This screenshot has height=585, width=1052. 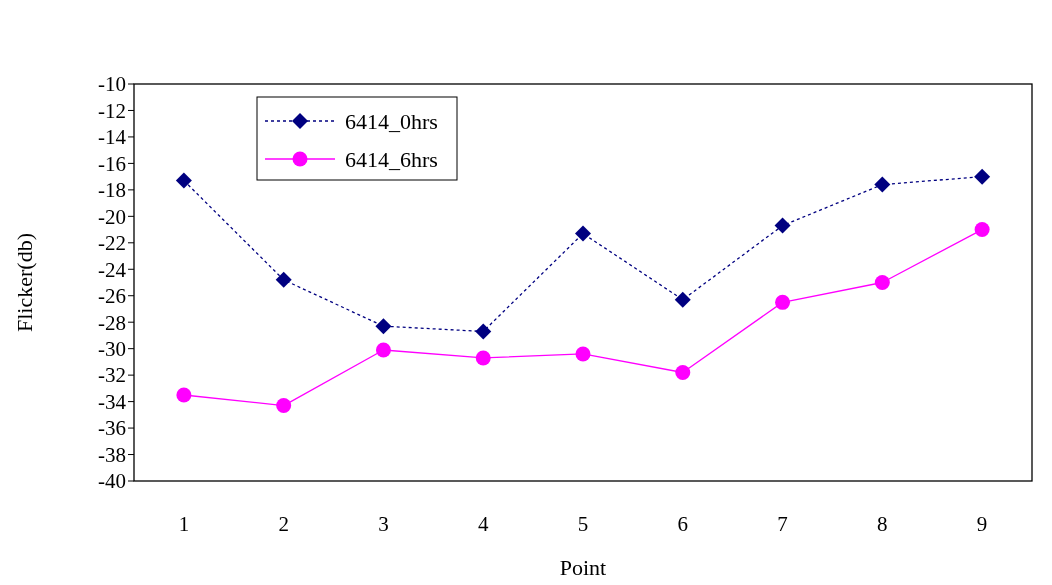 What do you see at coordinates (112, 296) in the screenshot?
I see `y-tick-label: -26` at bounding box center [112, 296].